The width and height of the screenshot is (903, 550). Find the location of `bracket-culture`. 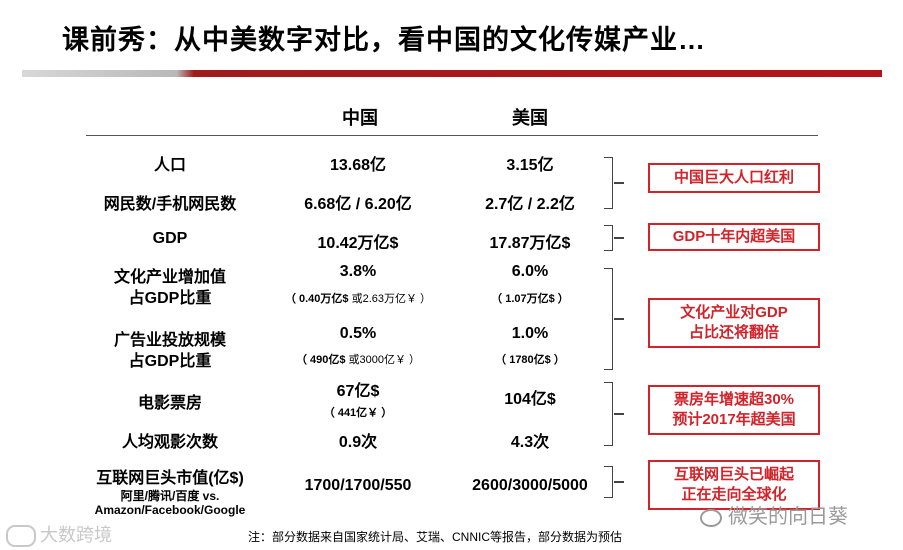

bracket-culture is located at coordinates (614, 319).